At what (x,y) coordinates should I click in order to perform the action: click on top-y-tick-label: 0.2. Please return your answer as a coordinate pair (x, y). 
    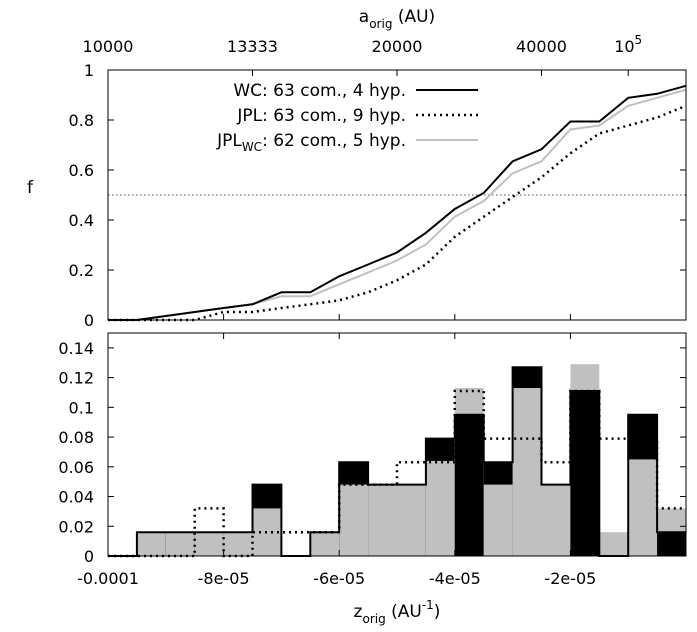
    Looking at the image, I should click on (81, 270).